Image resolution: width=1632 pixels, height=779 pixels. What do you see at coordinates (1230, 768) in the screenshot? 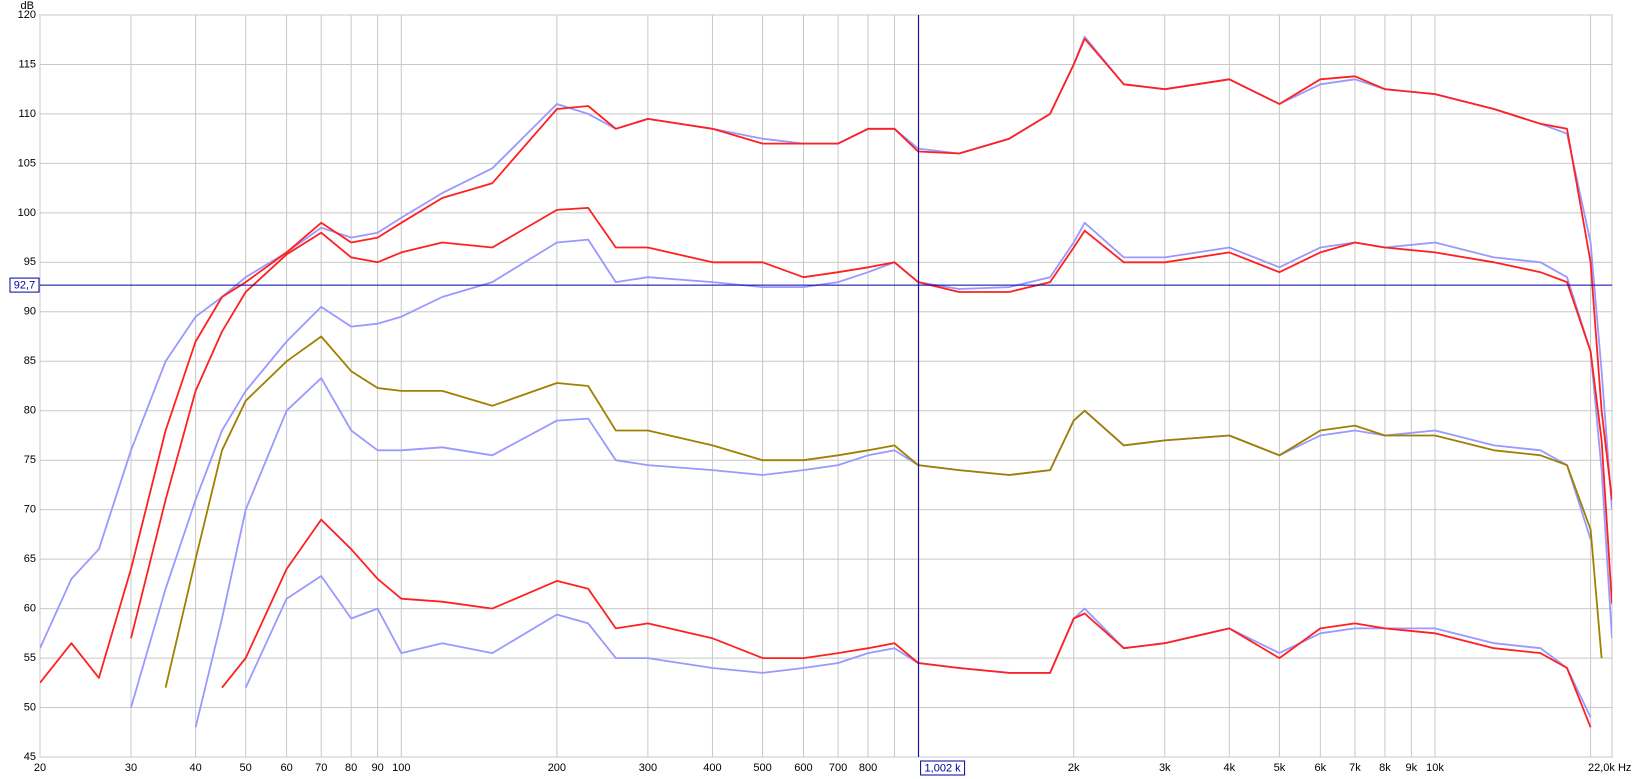
I see `x-tick-label: 4k` at bounding box center [1230, 768].